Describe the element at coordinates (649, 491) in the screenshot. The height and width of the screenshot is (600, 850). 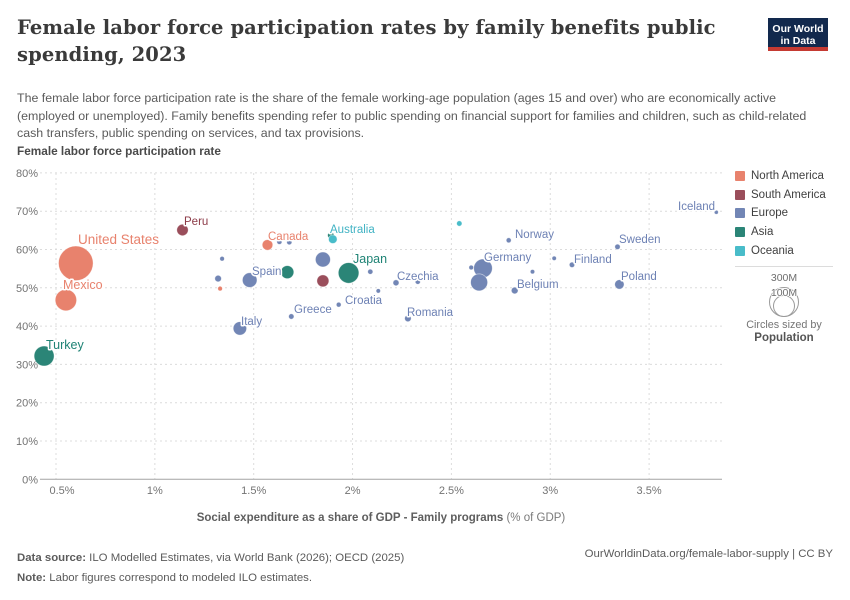
I see `x-tick-label: 3.5%` at that location.